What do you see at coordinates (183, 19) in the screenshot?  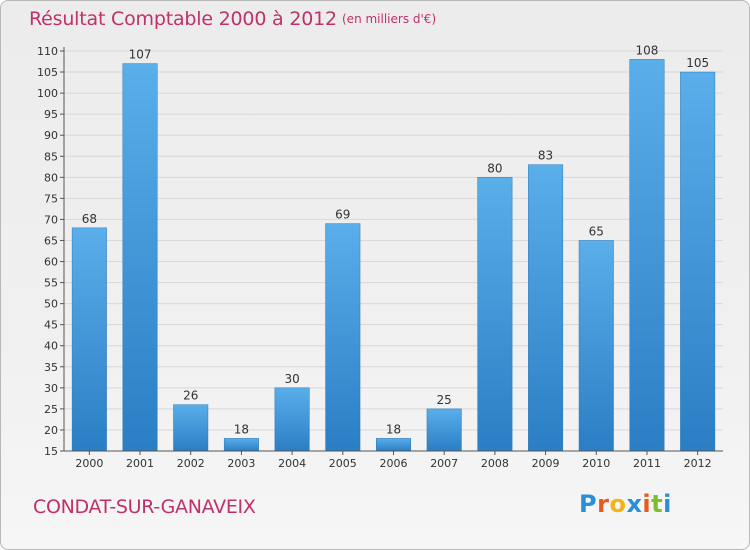 I see `chart-title: Résultat Comptable 2000 à 2012` at bounding box center [183, 19].